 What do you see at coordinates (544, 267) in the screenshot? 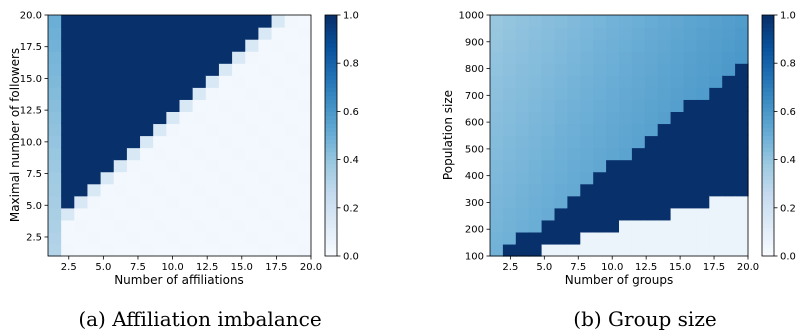
I see `x-tick-label: 5.0` at bounding box center [544, 267].